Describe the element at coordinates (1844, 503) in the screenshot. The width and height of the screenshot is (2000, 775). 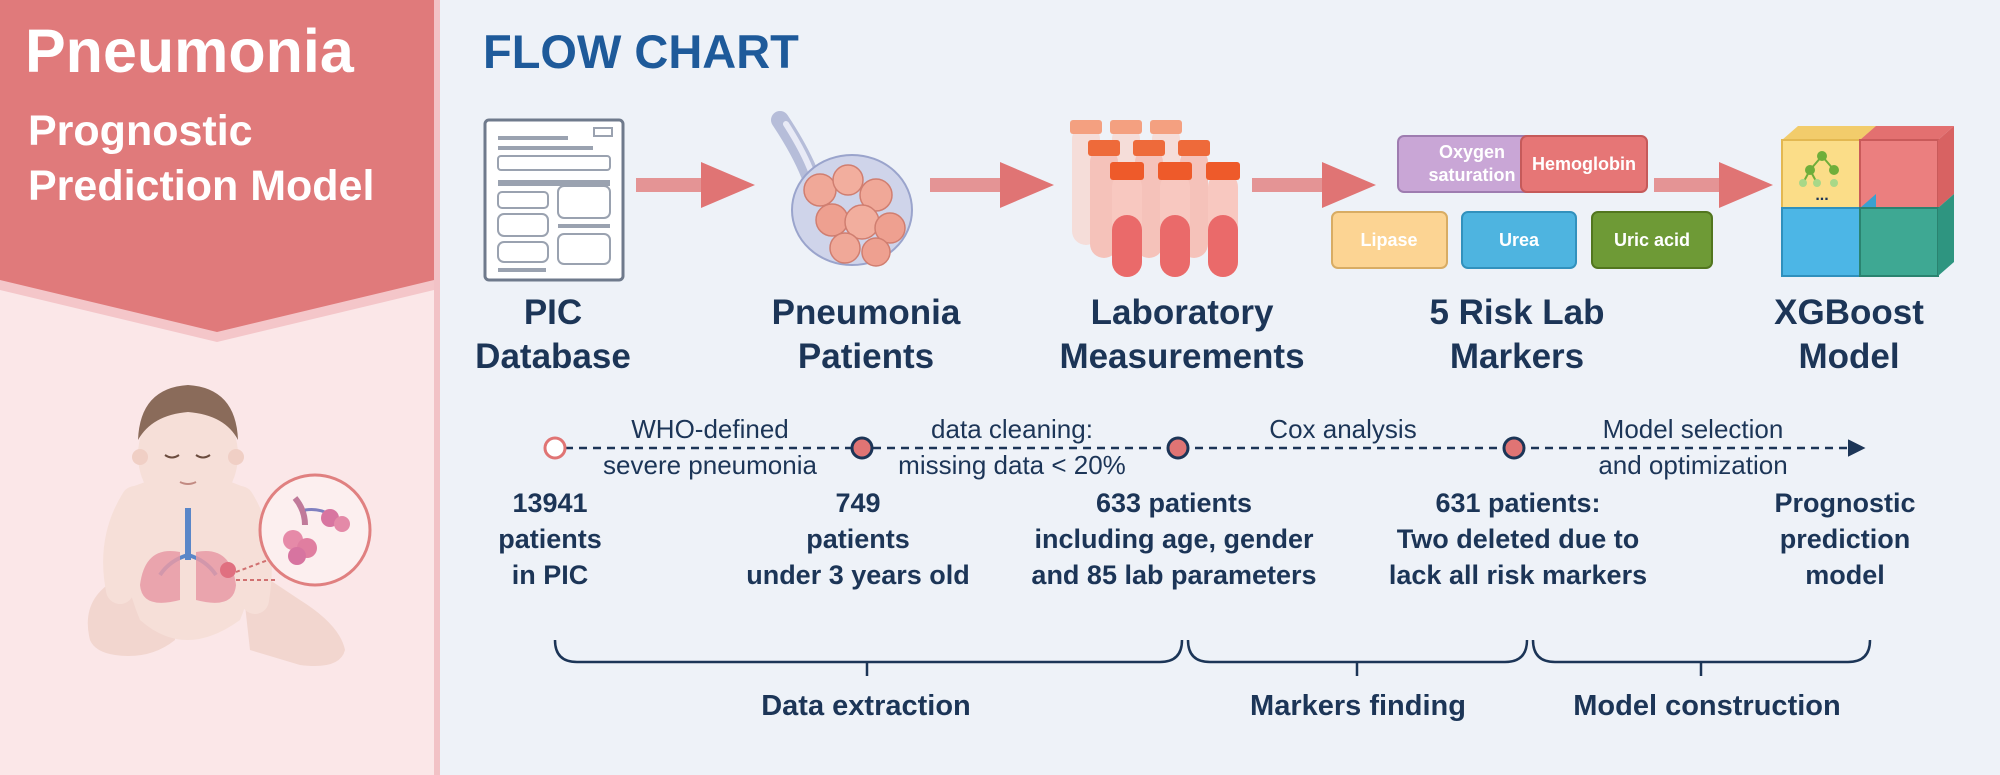
I see `count-5-line1: Prognostic` at that location.